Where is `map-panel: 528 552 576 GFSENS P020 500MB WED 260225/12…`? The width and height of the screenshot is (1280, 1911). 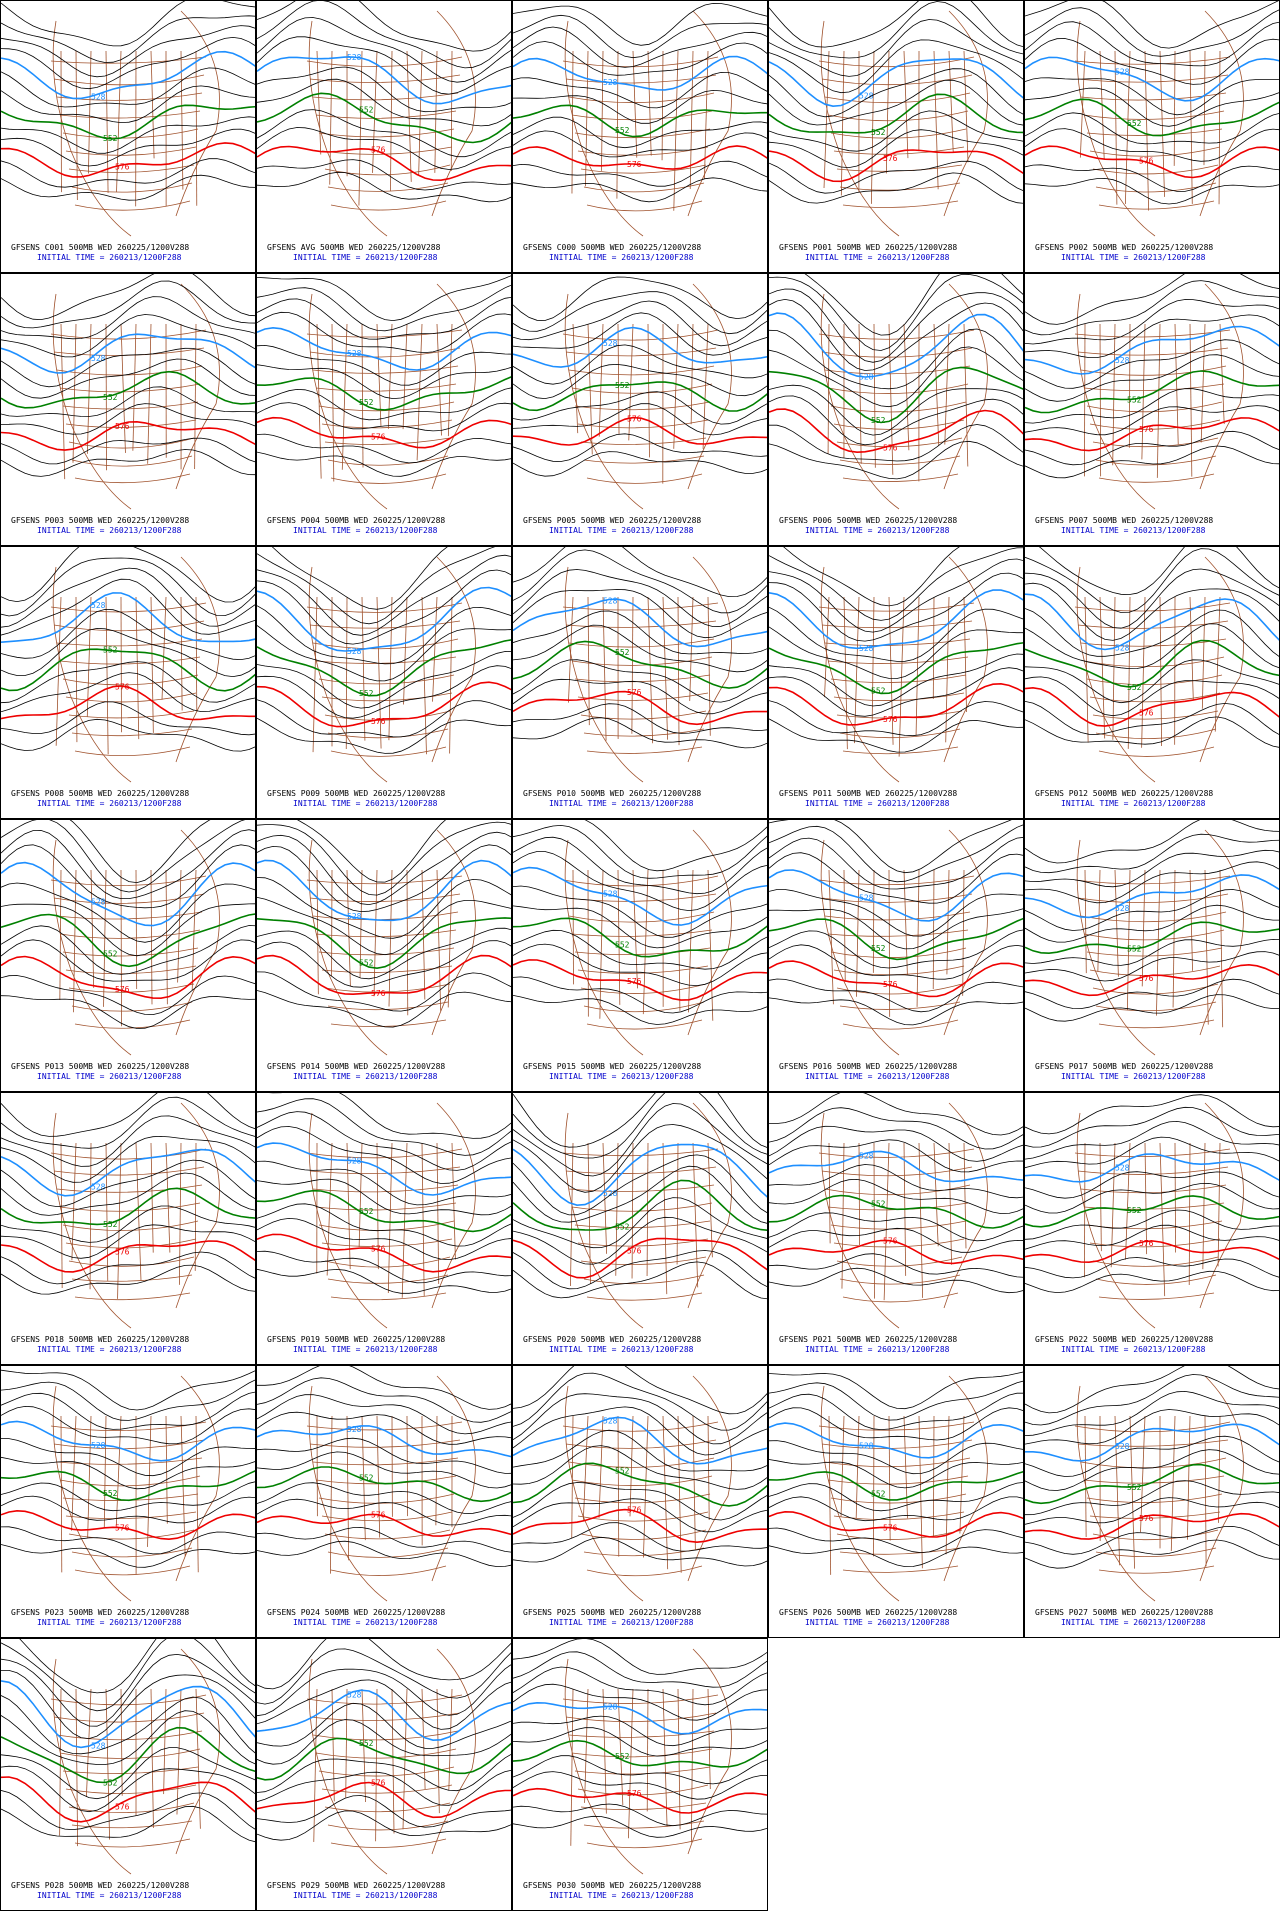
map-panel: 528 552 576 GFSENS P020 500MB WED 260225/12… is located at coordinates (640, 1228).